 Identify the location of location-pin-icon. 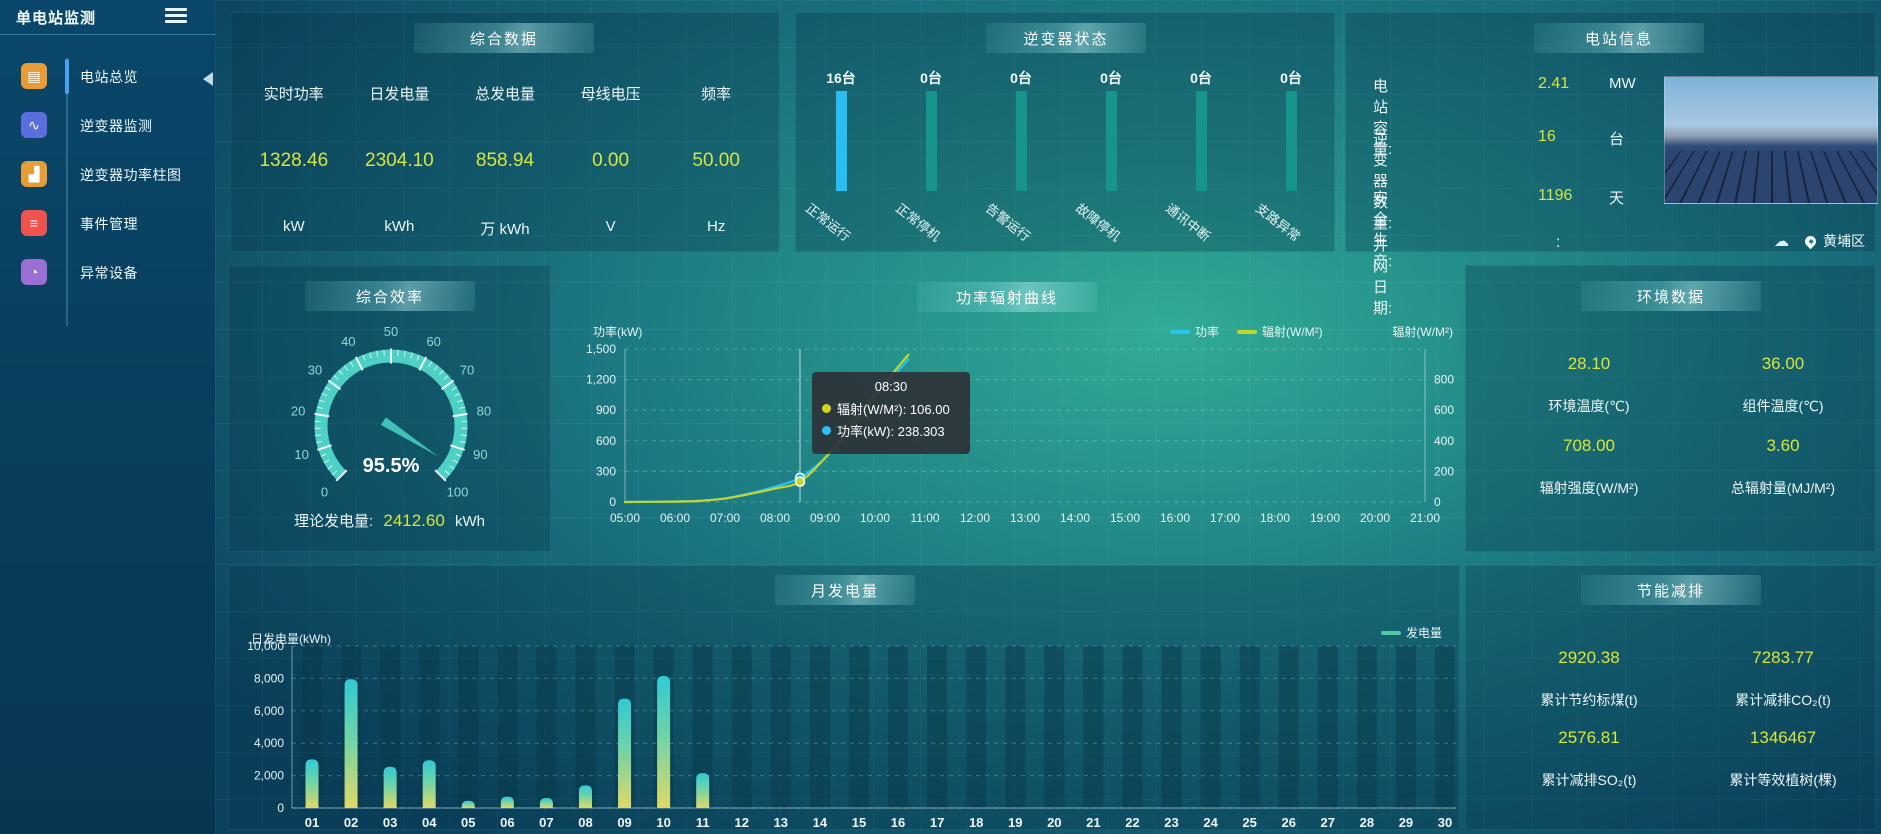
(1810, 241).